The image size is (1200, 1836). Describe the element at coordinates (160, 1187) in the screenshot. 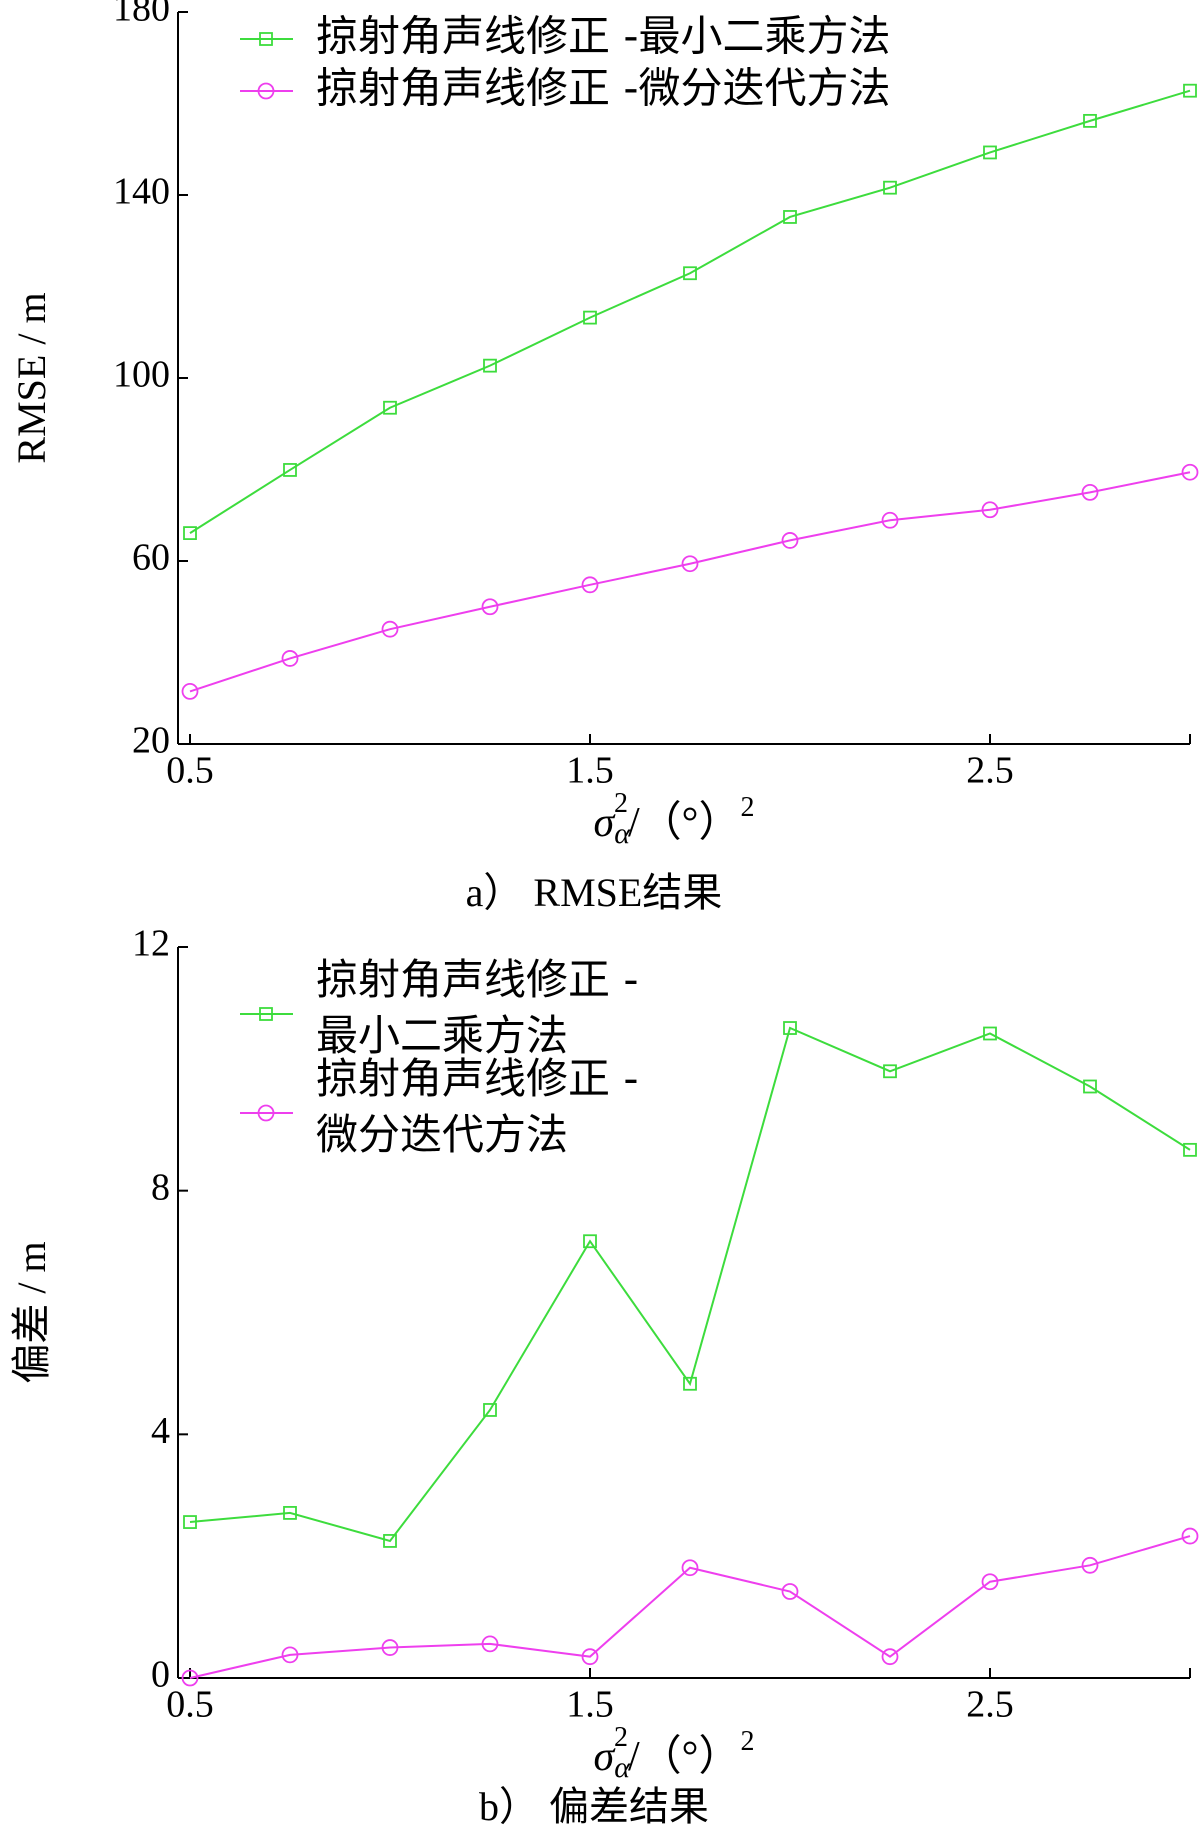

I see `y-tick-label: 8` at that location.